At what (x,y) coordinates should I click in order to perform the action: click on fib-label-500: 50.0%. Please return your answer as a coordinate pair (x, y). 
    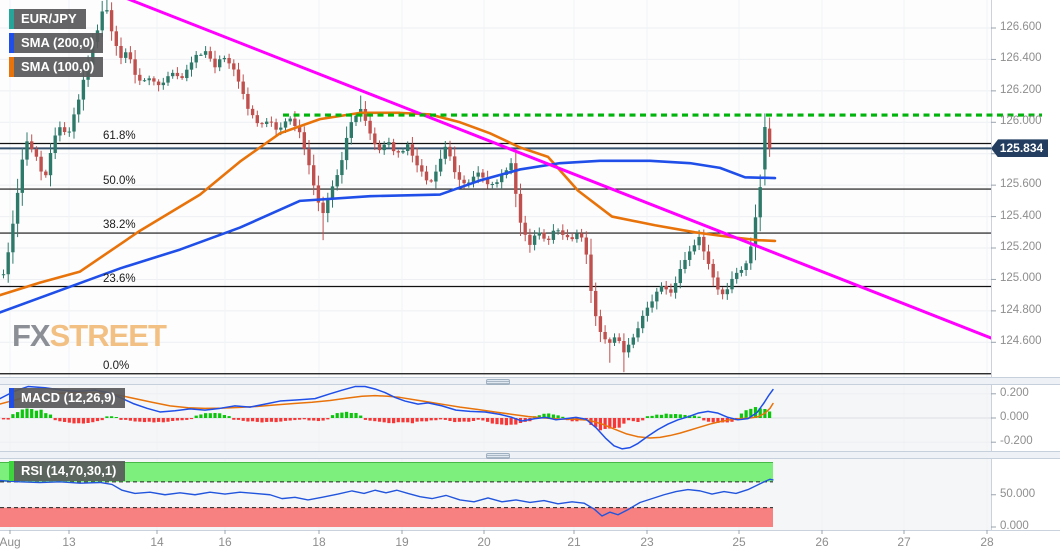
    Looking at the image, I should click on (119, 181).